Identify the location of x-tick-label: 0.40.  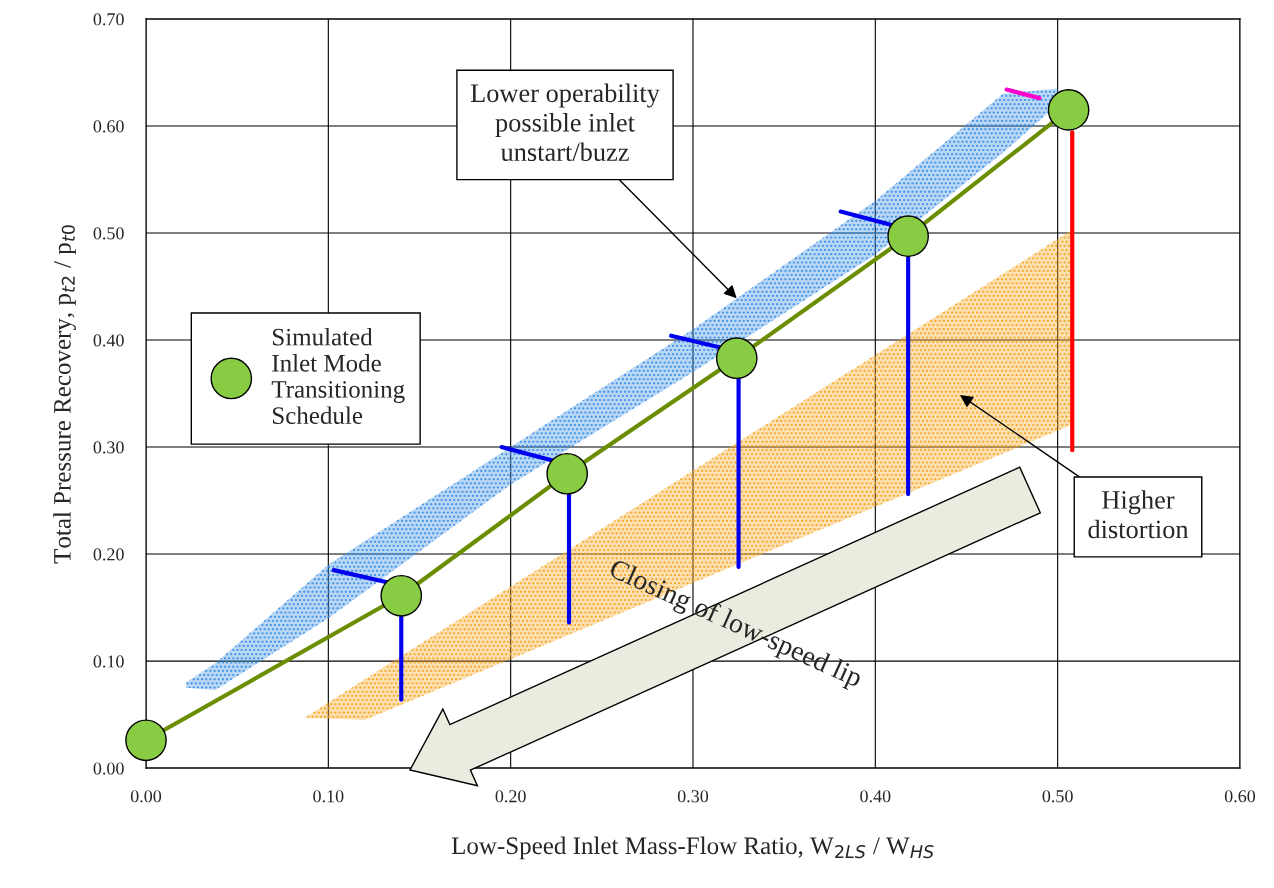
(875, 796).